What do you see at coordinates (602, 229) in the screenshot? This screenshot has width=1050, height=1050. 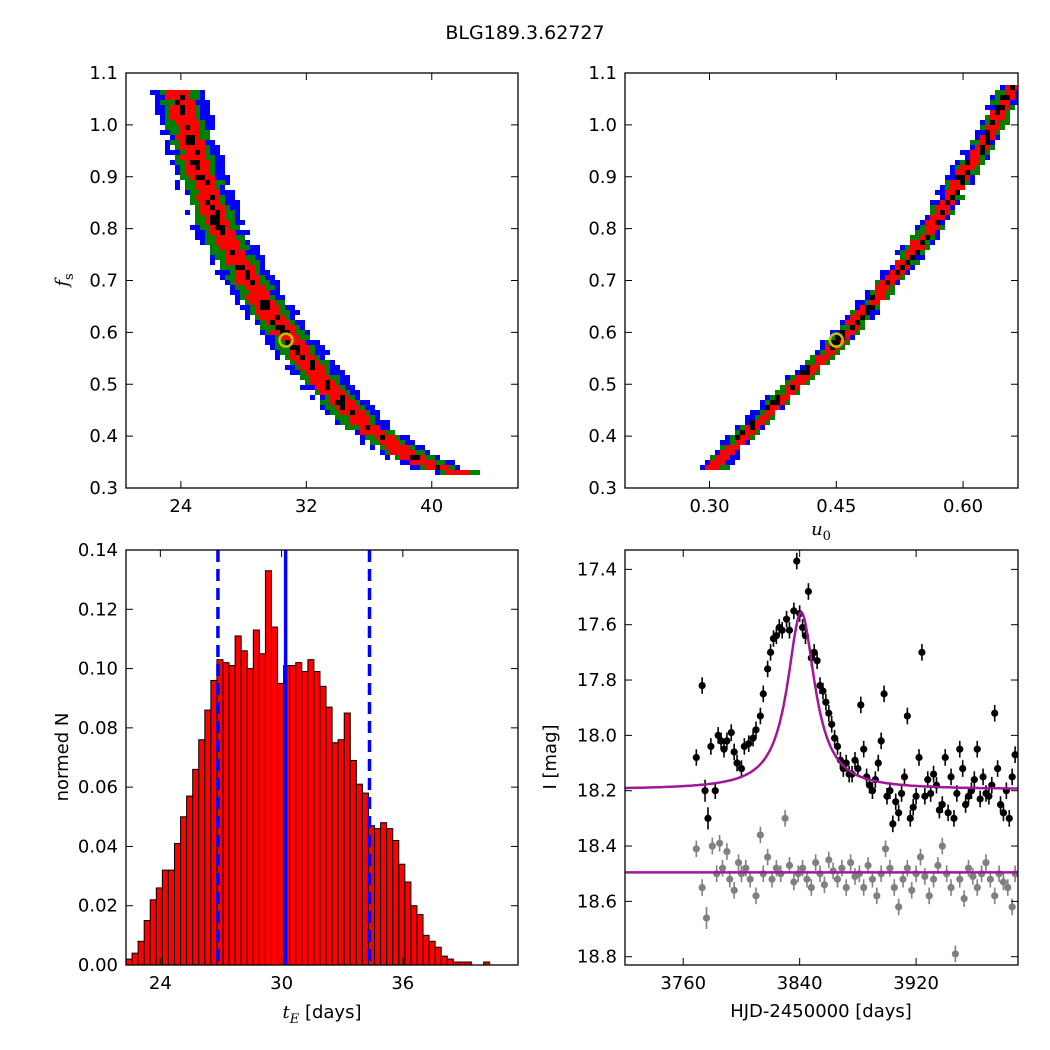 I see `y-tick-label: 0.8` at bounding box center [602, 229].